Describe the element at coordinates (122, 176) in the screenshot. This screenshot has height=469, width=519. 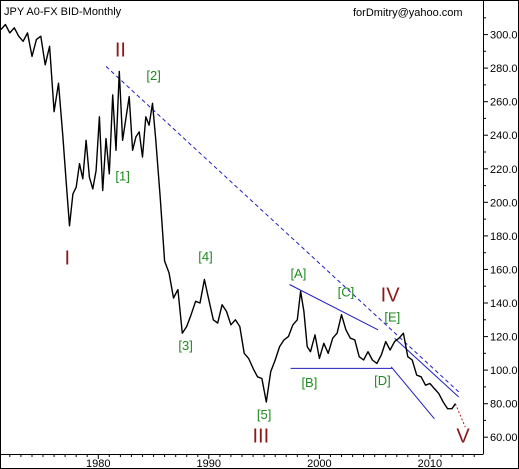
I see `wave-label: [1]` at that location.